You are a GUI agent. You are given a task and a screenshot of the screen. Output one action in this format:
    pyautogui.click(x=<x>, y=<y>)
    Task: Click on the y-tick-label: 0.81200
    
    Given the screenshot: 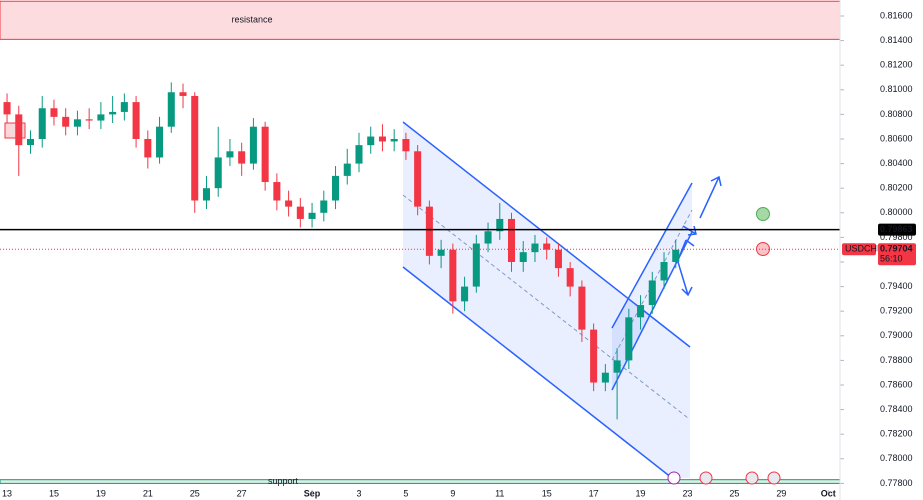 What is the action you would take?
    pyautogui.click(x=896, y=65)
    